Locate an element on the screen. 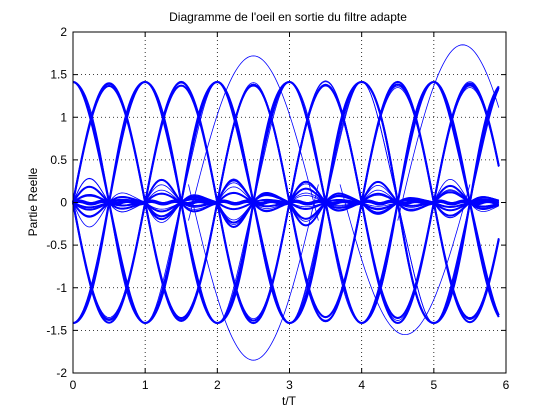 The width and height of the screenshot is (560, 420). y-tick-label: -0.5 is located at coordinates (56, 245).